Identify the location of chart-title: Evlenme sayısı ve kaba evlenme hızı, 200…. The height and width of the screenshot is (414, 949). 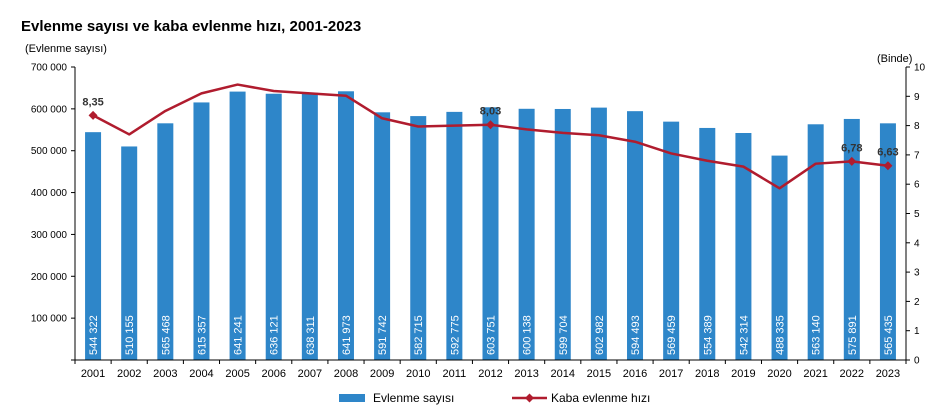
(191, 26).